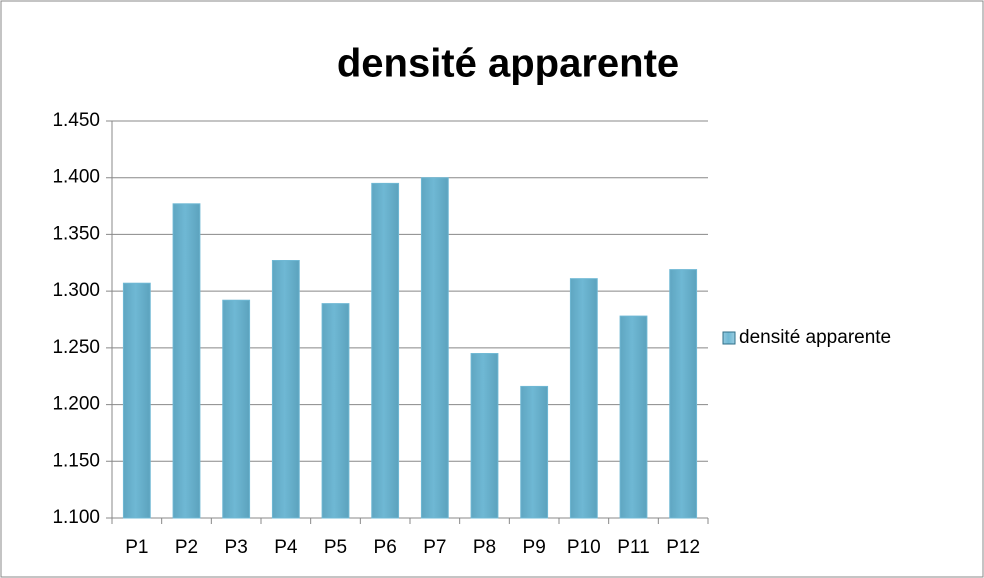  I want to click on y-tick-label: 1.250, so click(76, 347).